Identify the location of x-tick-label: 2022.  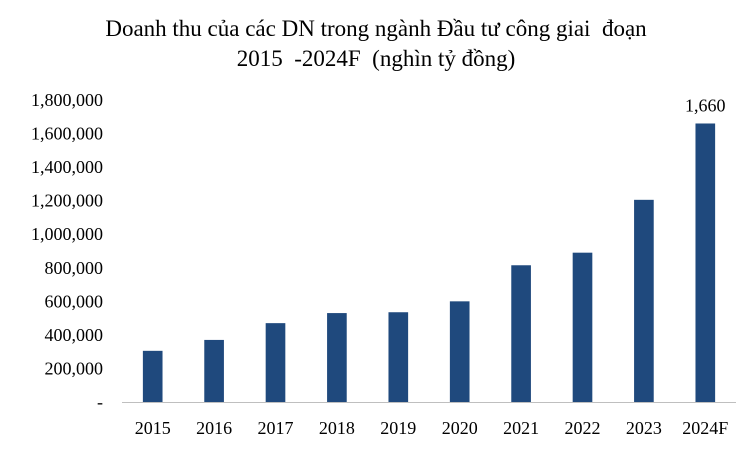
(583, 428).